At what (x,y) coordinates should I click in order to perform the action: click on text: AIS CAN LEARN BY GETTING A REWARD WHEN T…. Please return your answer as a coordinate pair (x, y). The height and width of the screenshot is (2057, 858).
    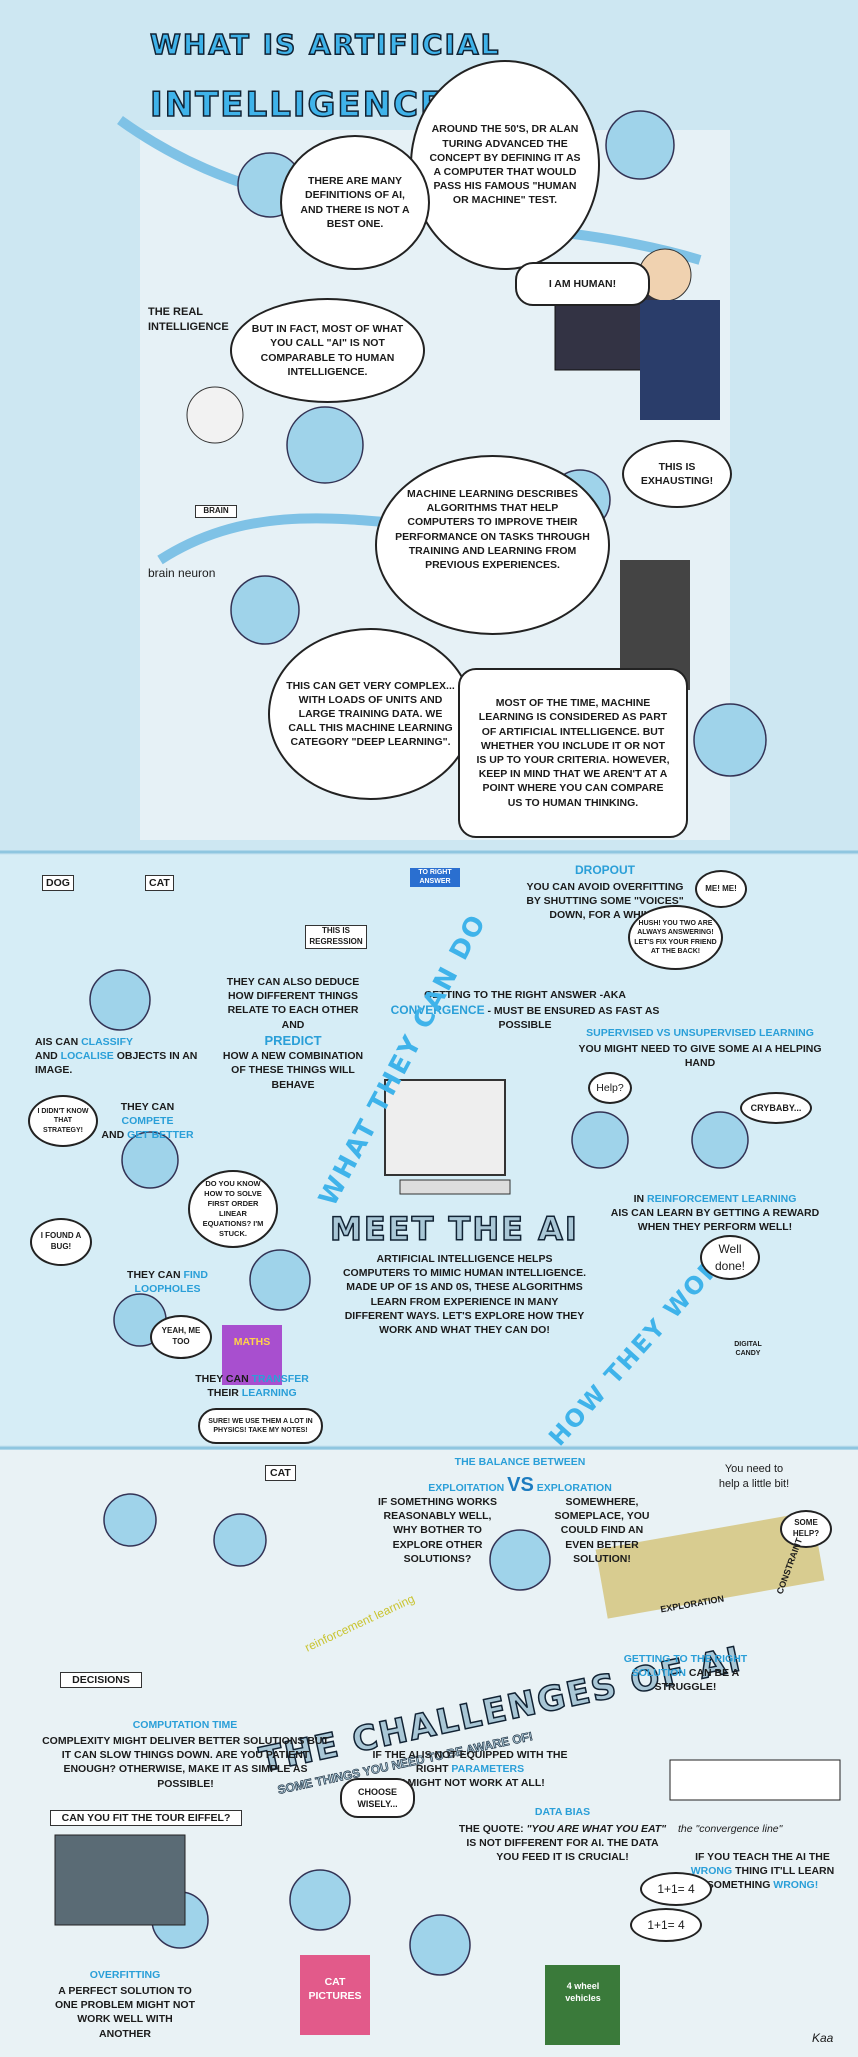
    Looking at the image, I should click on (715, 1220).